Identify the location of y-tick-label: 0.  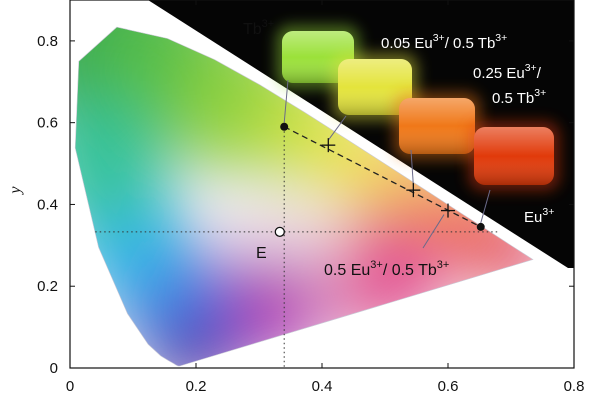
(54, 368).